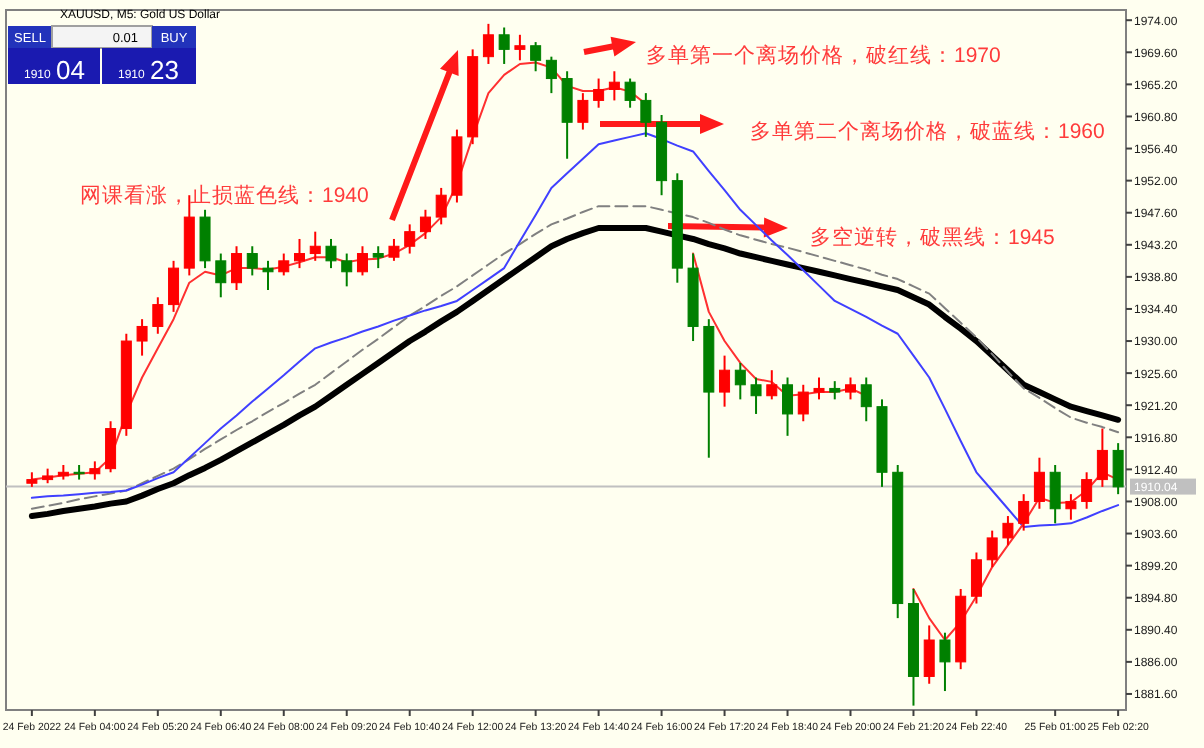 The width and height of the screenshot is (1204, 748). I want to click on annotation: 多单第一个离场价格，破红线：1970, so click(824, 55).